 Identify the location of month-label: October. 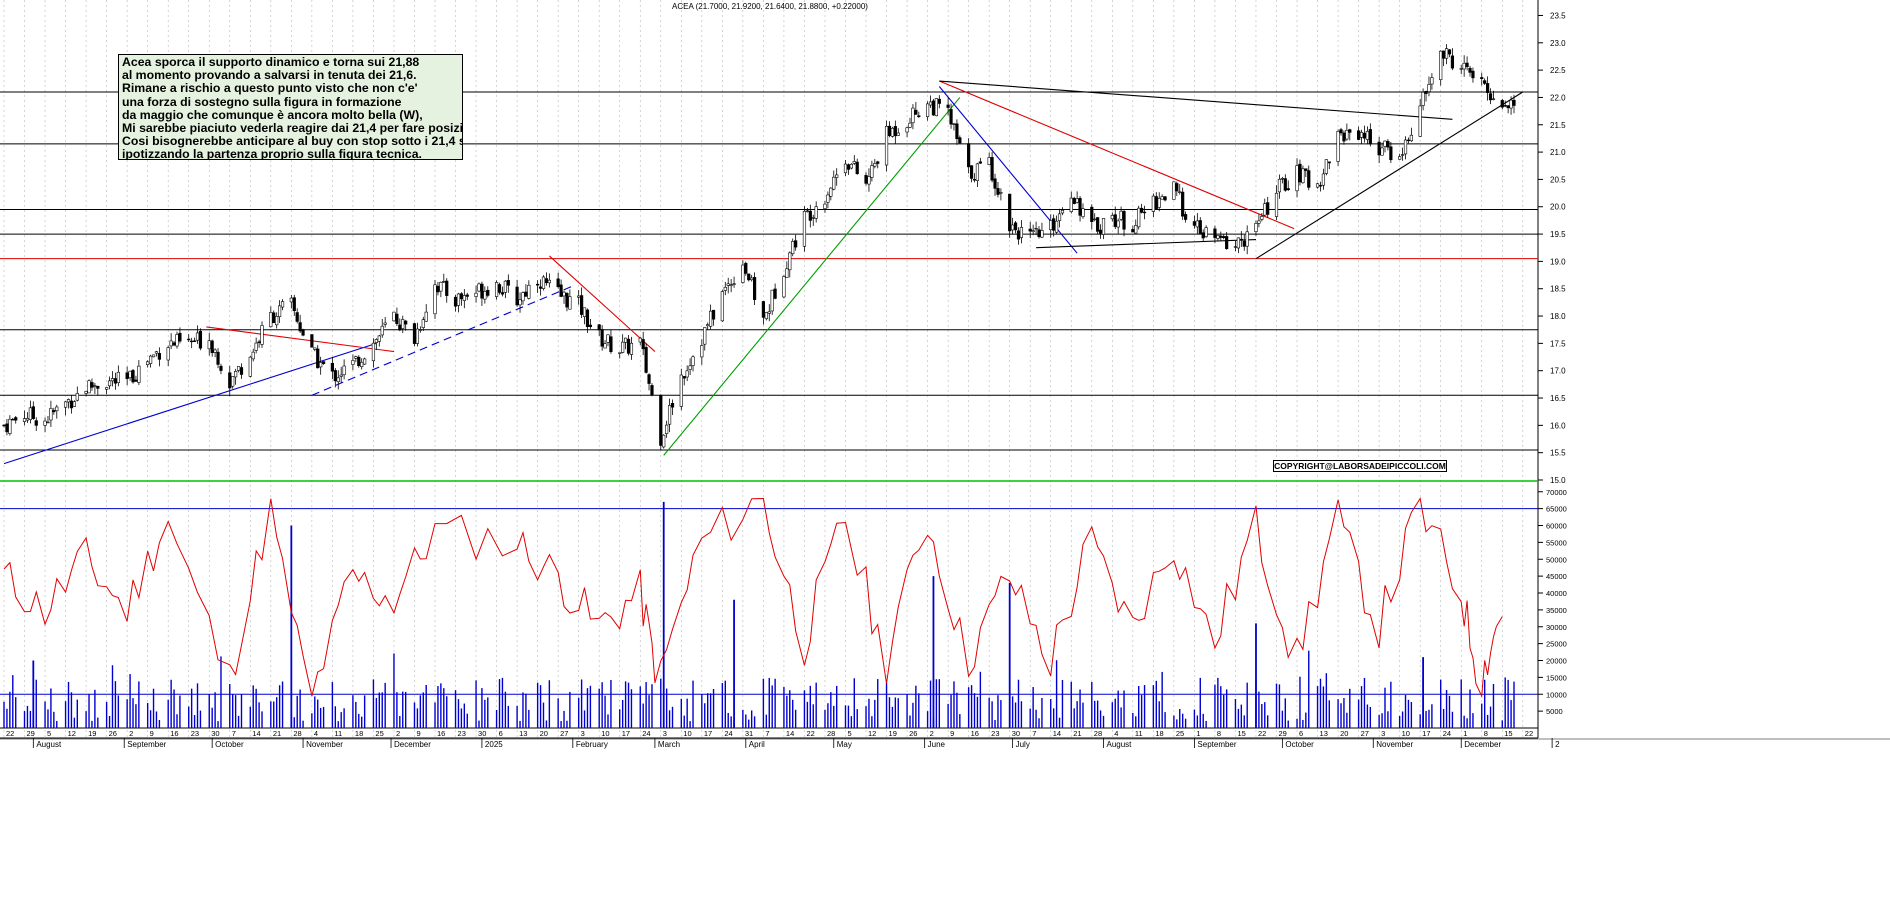
(229, 744).